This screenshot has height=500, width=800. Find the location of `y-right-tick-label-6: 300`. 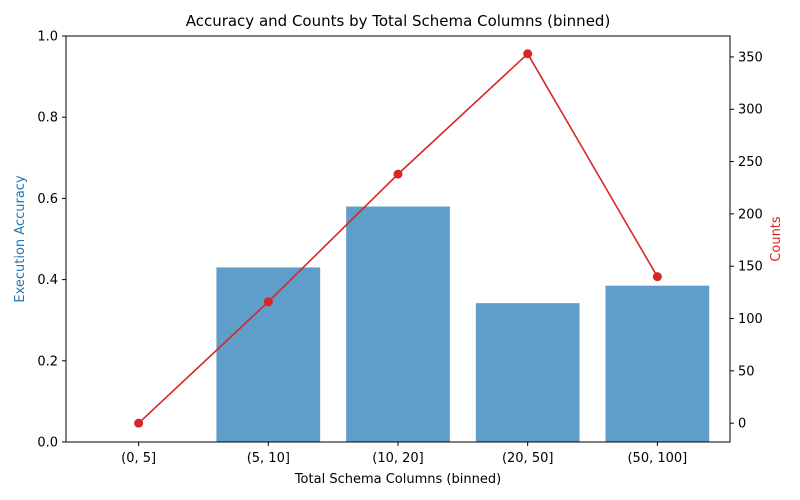

y-right-tick-label-6: 300 is located at coordinates (750, 110).